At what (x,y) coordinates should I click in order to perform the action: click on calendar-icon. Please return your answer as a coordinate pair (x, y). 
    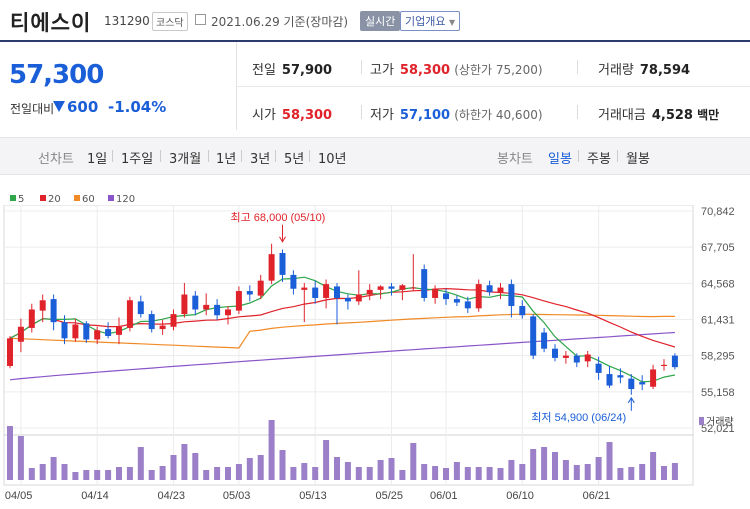
    Looking at the image, I should click on (200, 19).